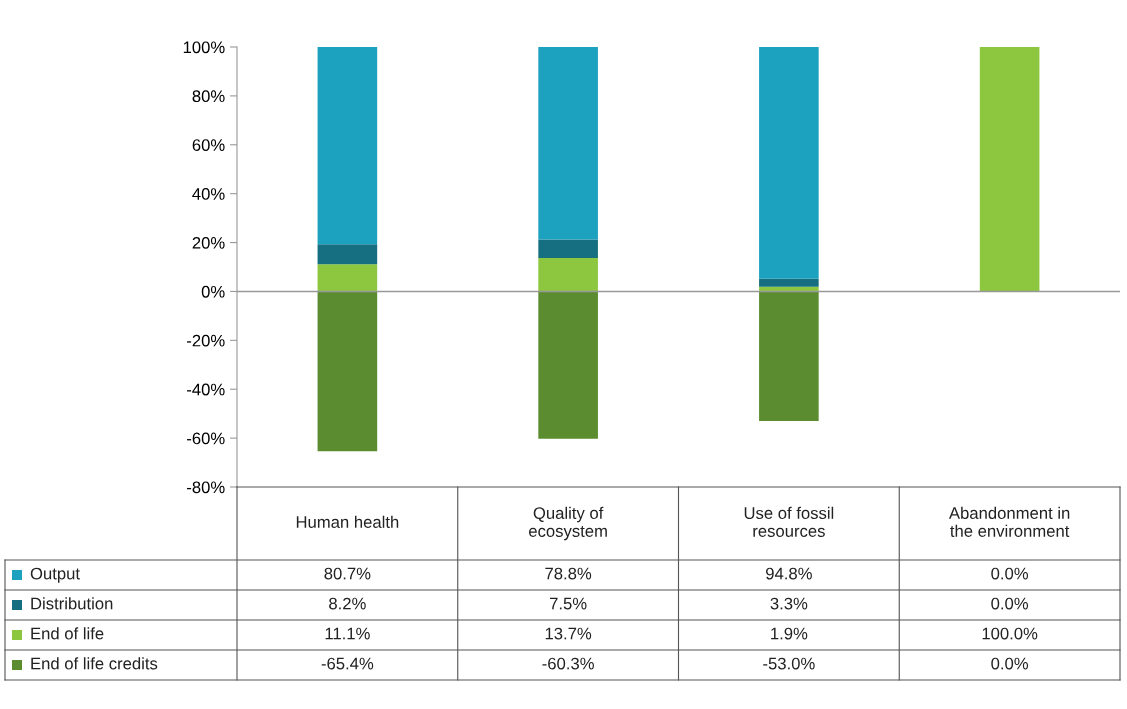 The image size is (1127, 709). What do you see at coordinates (568, 663) in the screenshot?
I see `data-label: -60.3%` at bounding box center [568, 663].